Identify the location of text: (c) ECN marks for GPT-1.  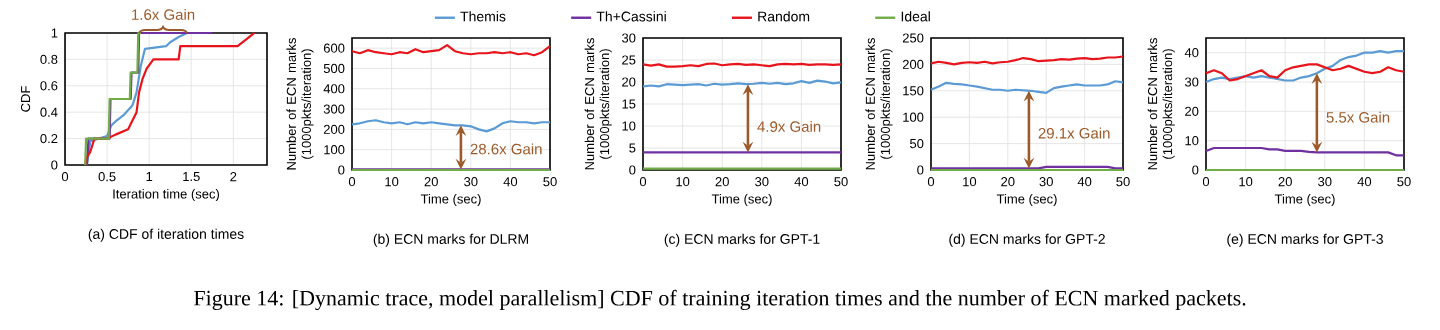
(742, 240).